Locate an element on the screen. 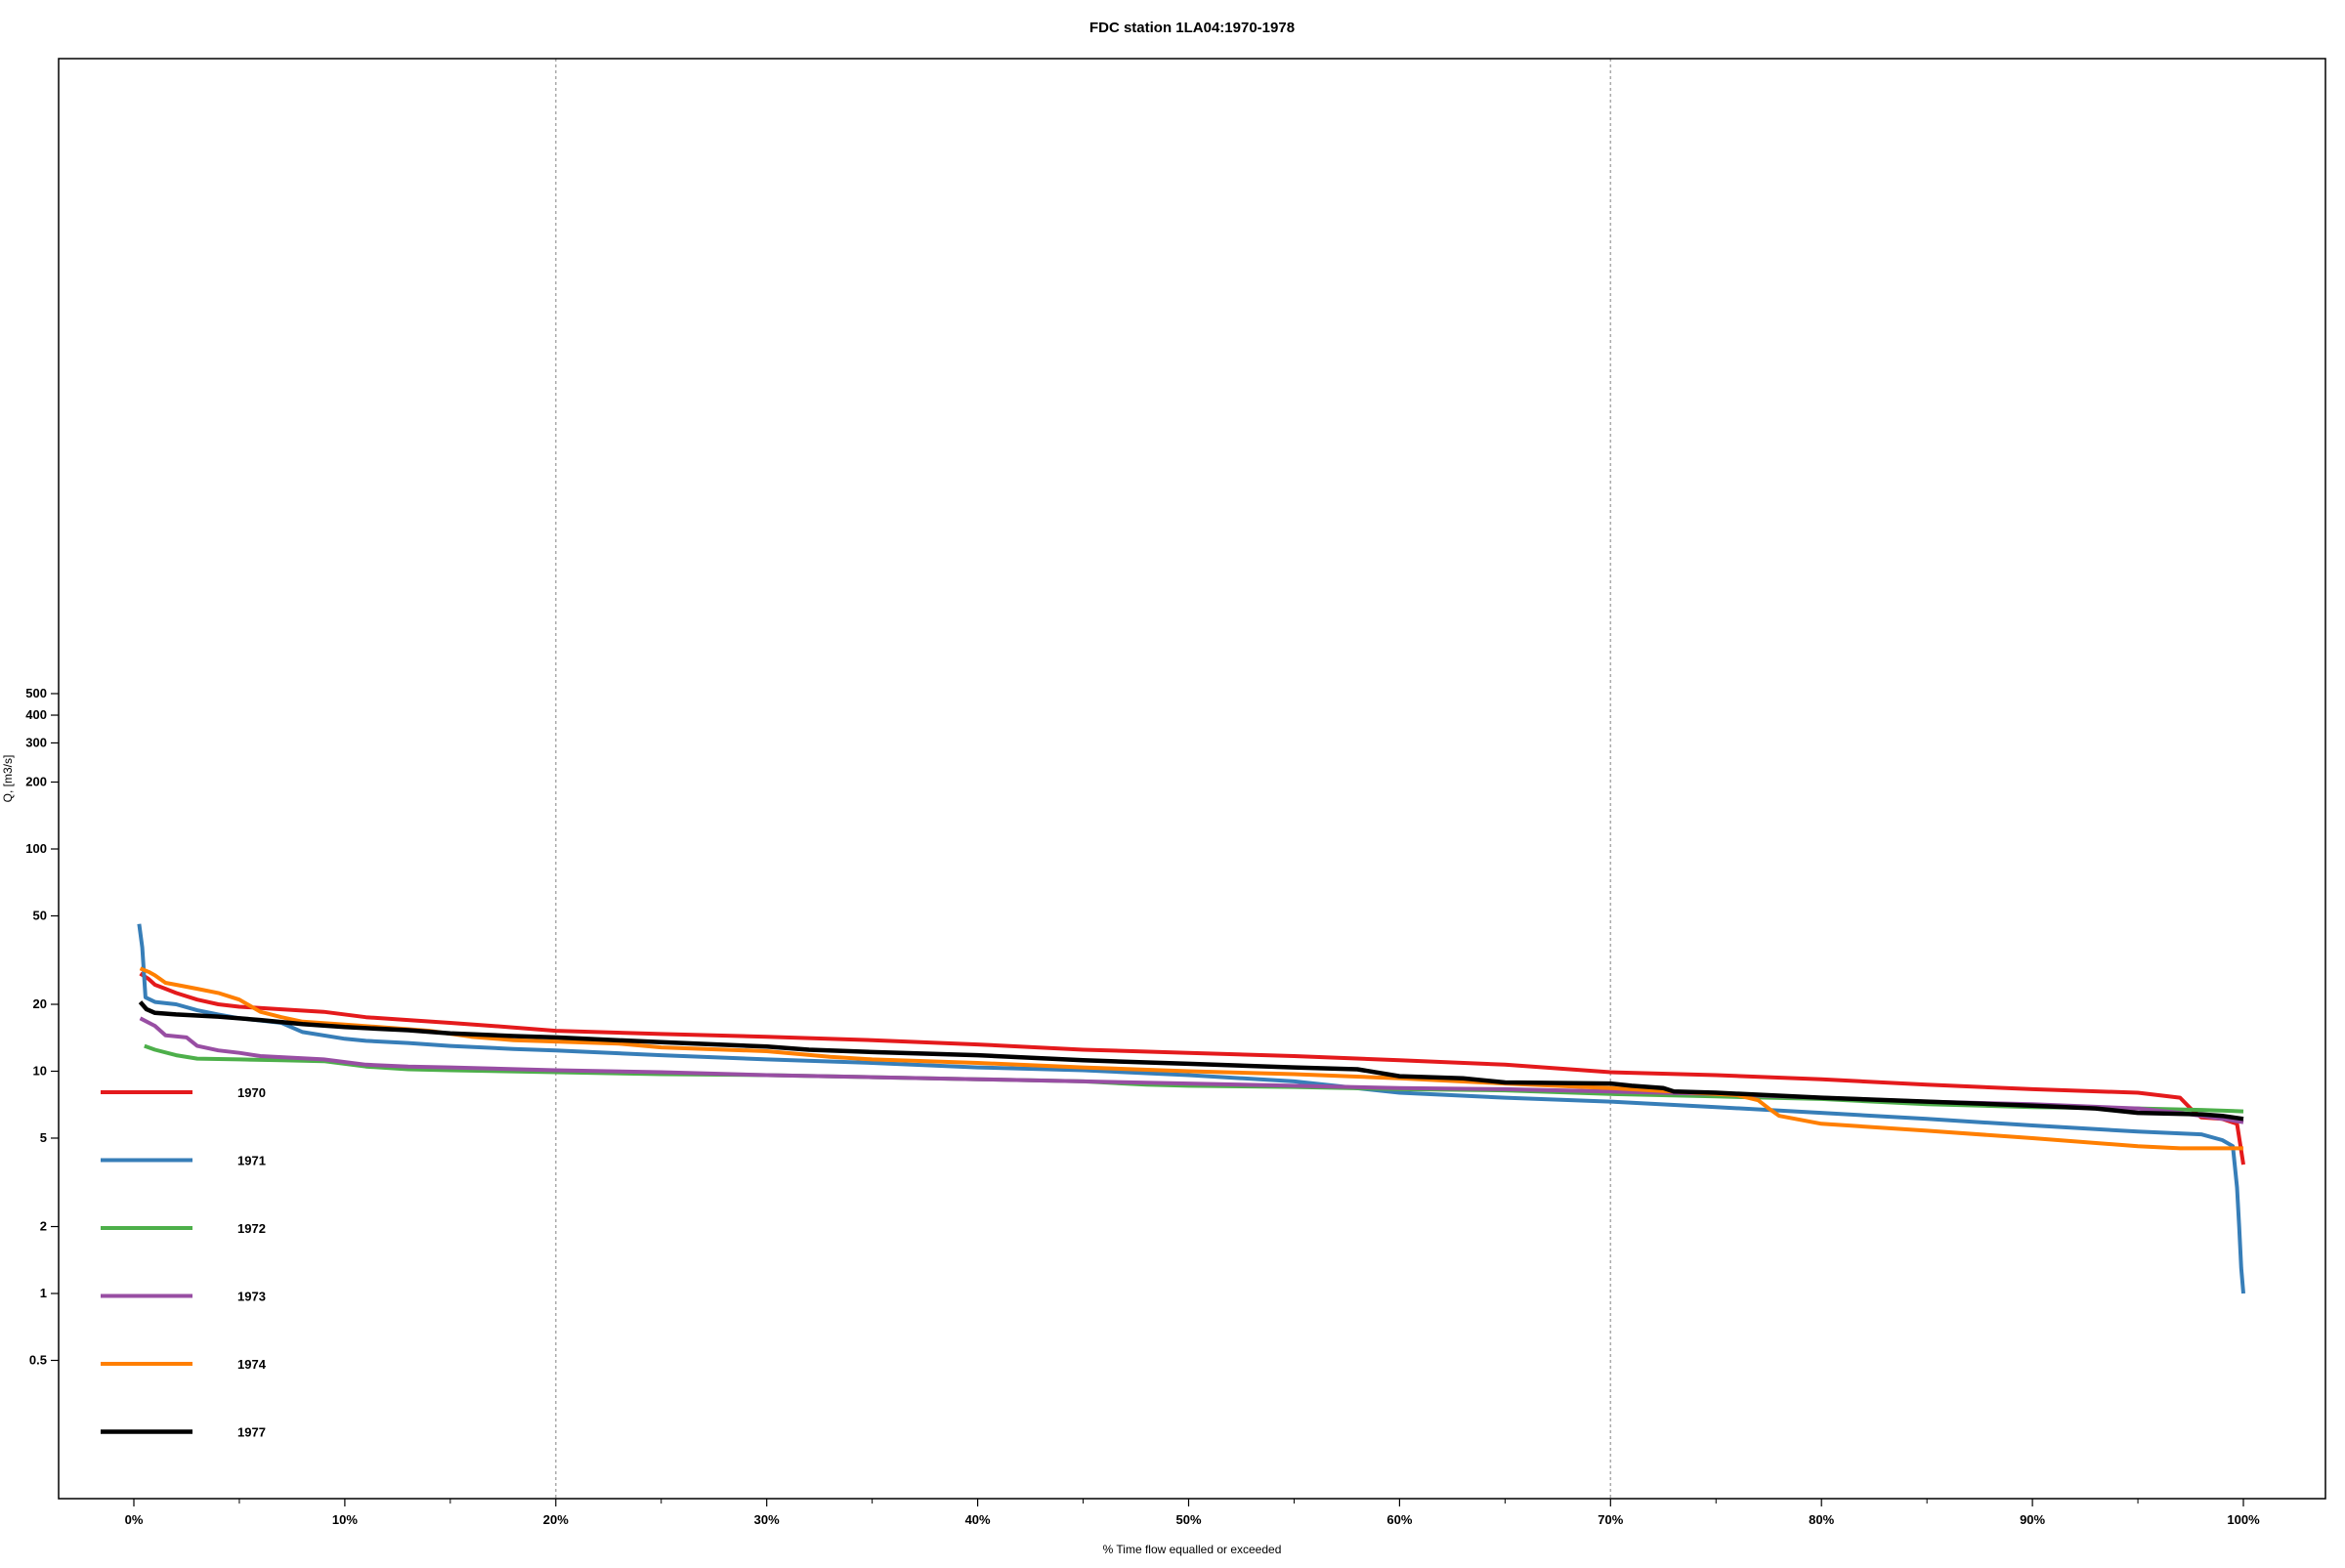 The height and width of the screenshot is (1568, 2345). x-tick-label: 60% is located at coordinates (1399, 1519).